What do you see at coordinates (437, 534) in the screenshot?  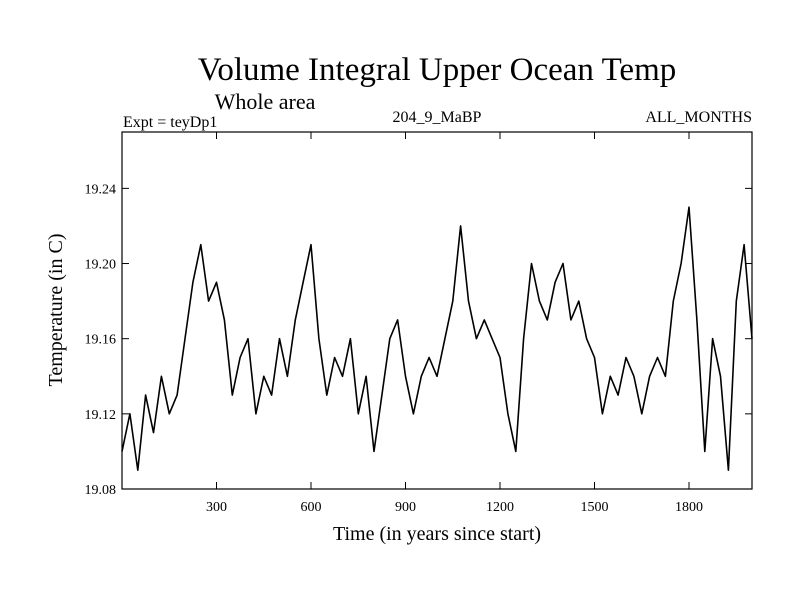 I see `x-axis-label: Time (in years since start)` at bounding box center [437, 534].